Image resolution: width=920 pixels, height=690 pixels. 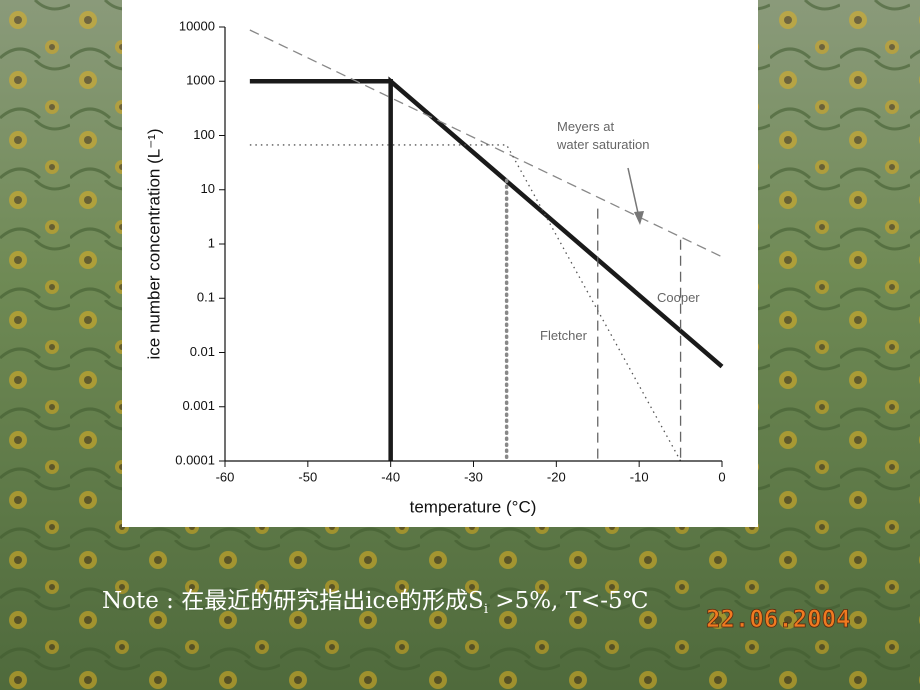 What do you see at coordinates (202, 351) in the screenshot?
I see `y-tick-label: 0.01` at bounding box center [202, 351].